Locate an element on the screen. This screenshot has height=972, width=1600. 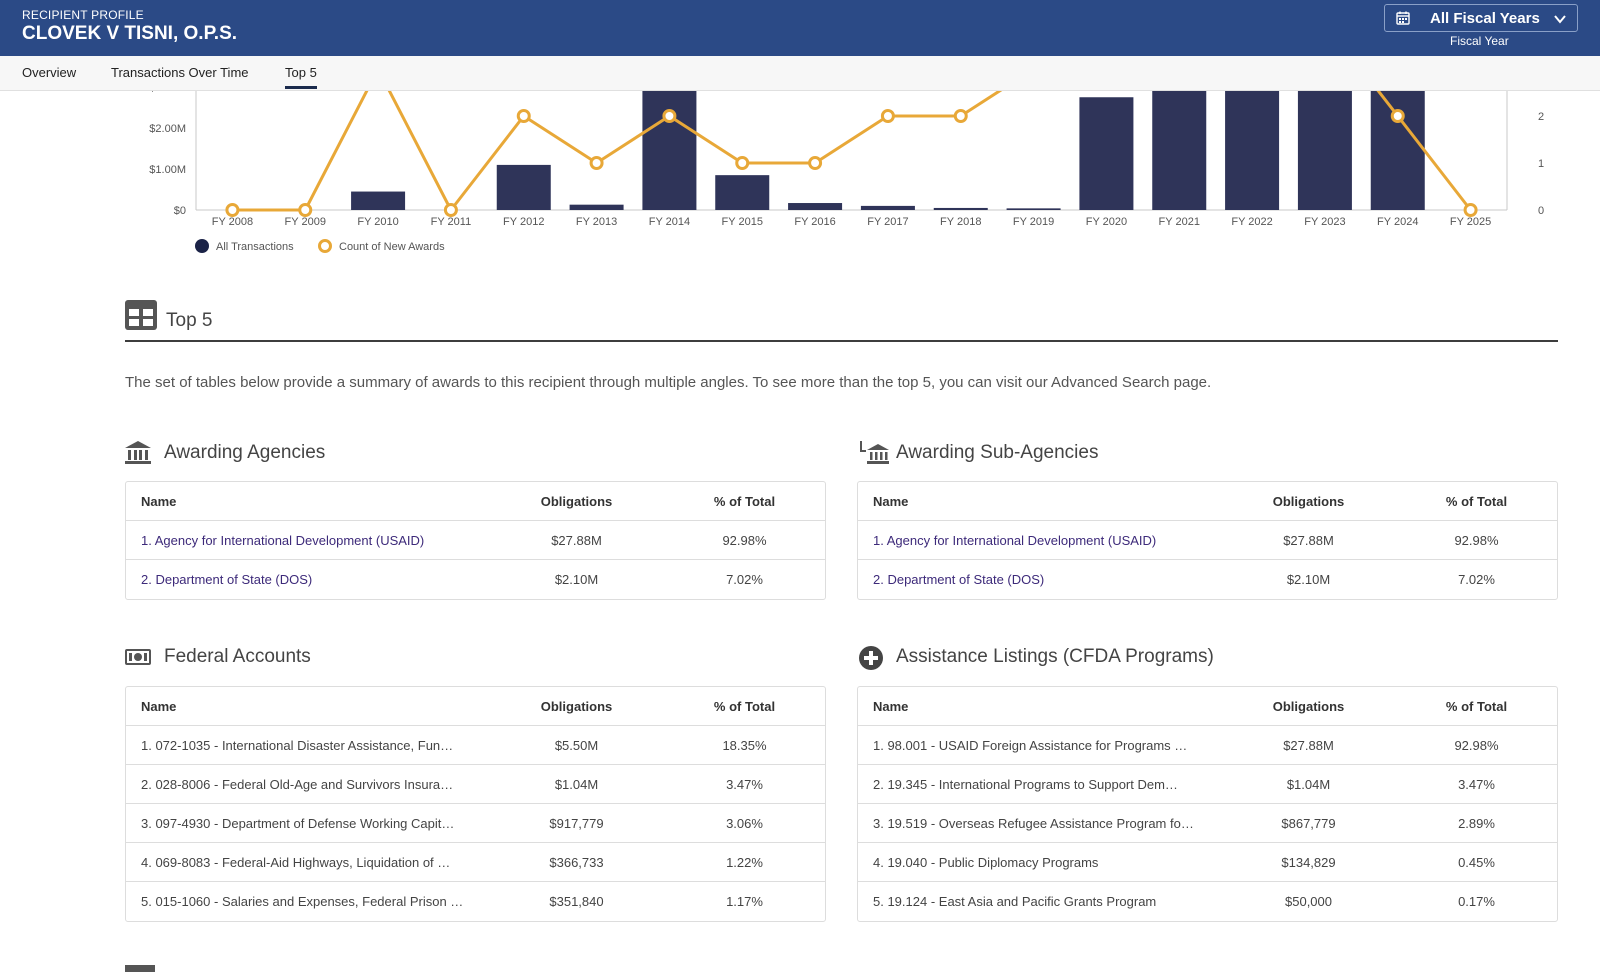
row-percent: 1.17% is located at coordinates (744, 901).